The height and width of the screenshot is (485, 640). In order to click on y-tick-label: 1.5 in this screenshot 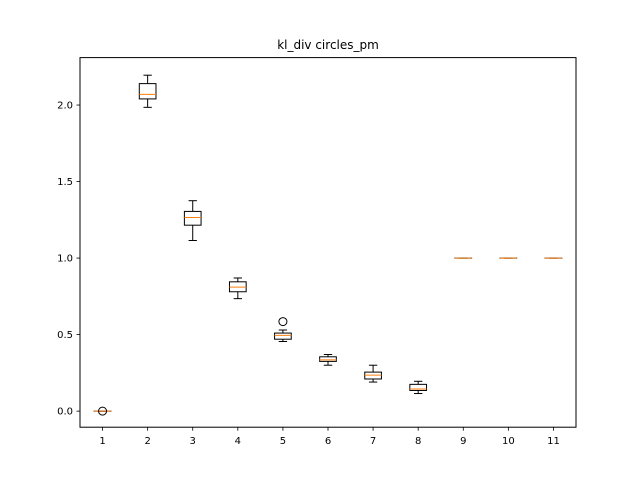, I will do `click(65, 182)`.